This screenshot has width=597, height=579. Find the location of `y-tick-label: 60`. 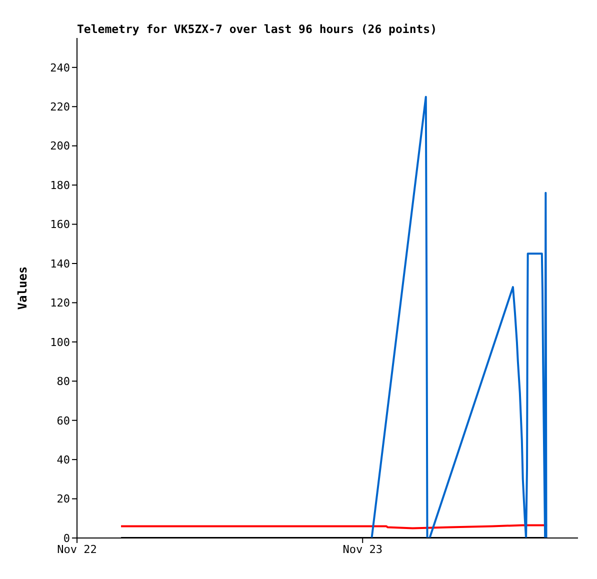

y-tick-label: 60 is located at coordinates (63, 421).